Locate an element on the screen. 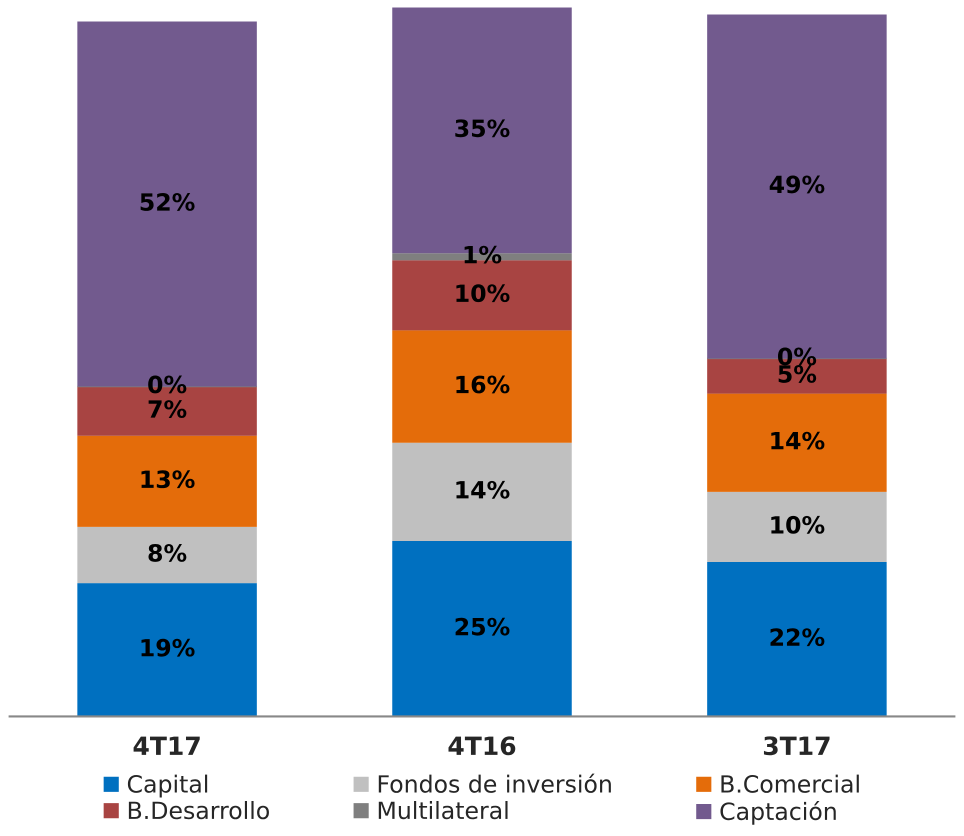  data-label: 8% is located at coordinates (167, 553).